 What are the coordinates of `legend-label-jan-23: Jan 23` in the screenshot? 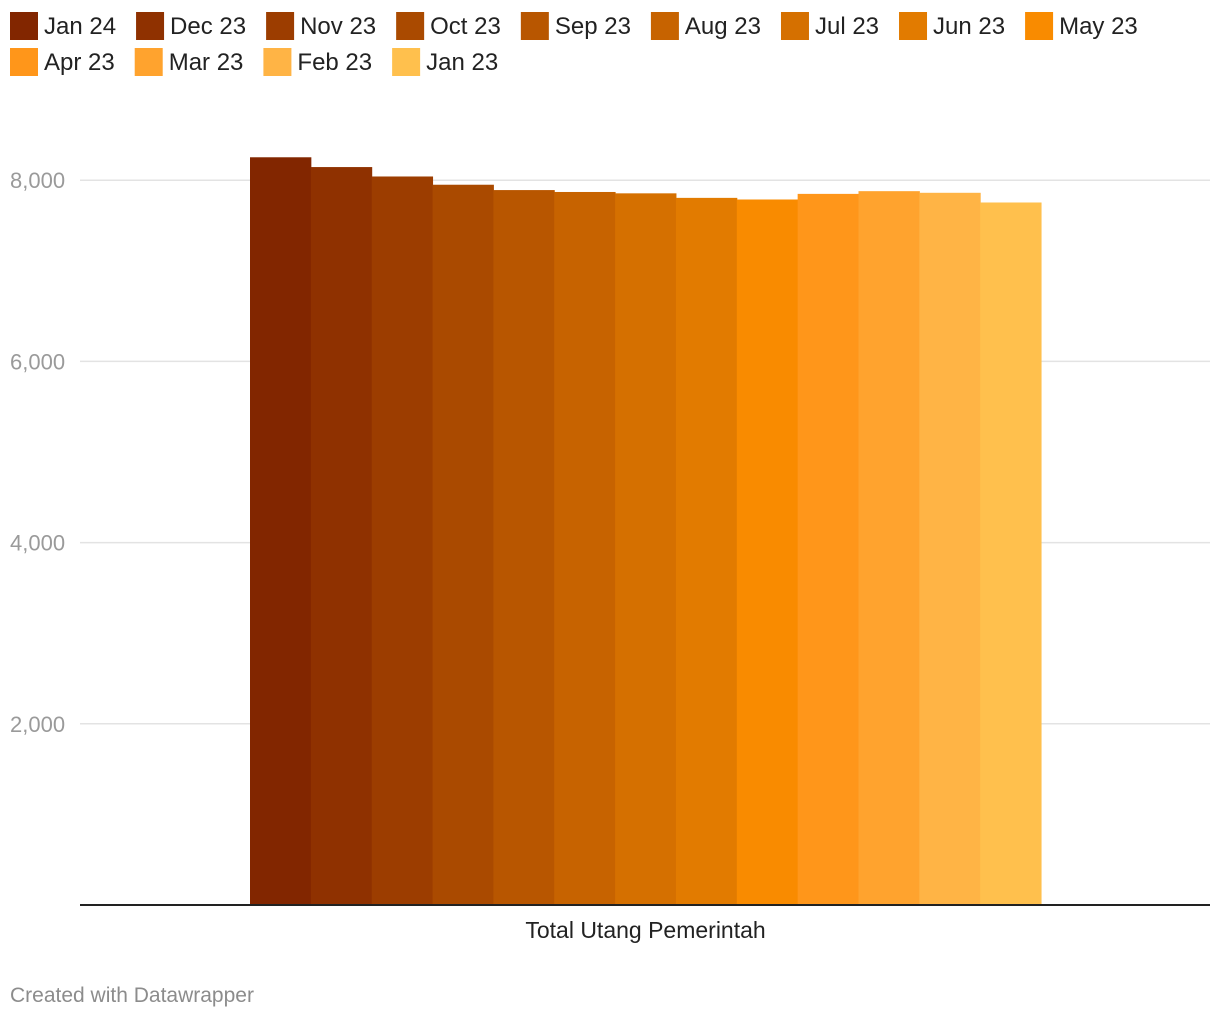 It's located at (462, 62).